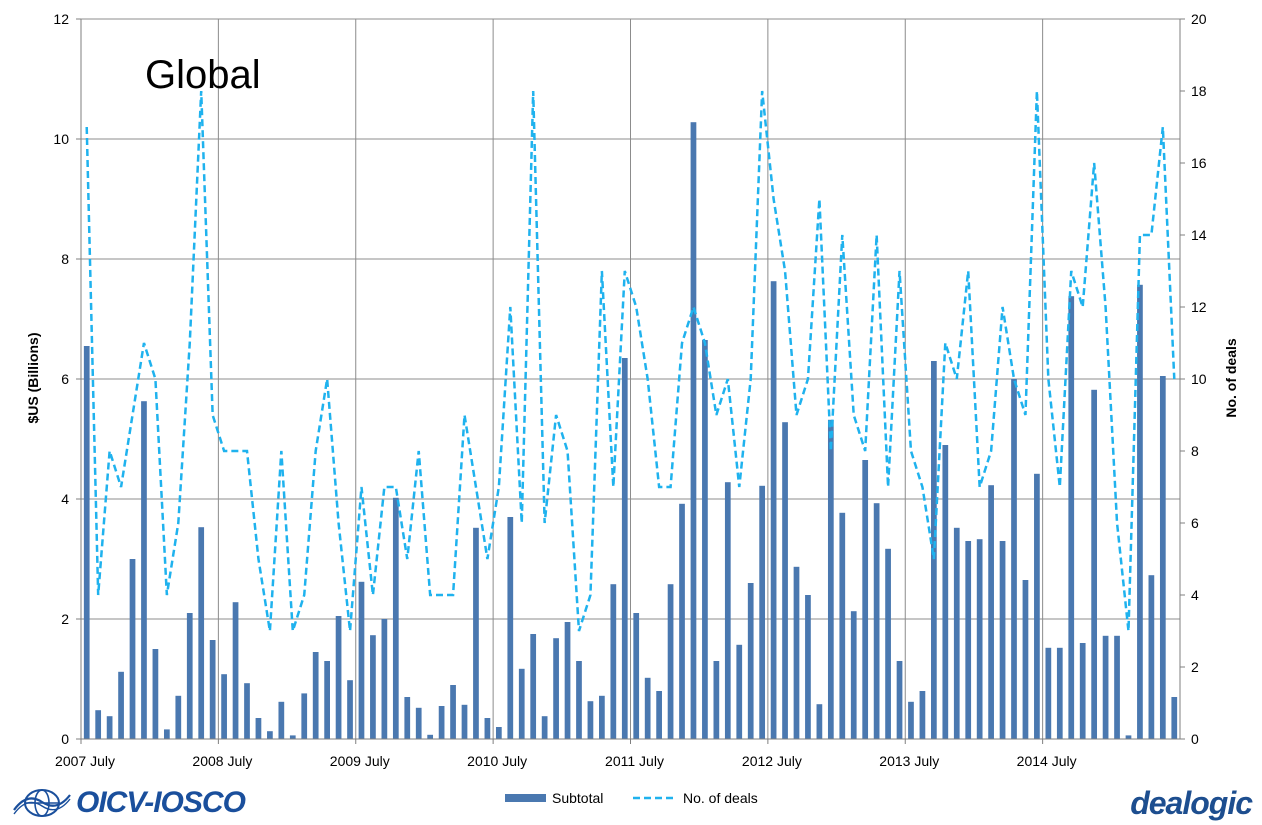  What do you see at coordinates (772, 761) in the screenshot?
I see `x-tick-label: 2012 July` at bounding box center [772, 761].